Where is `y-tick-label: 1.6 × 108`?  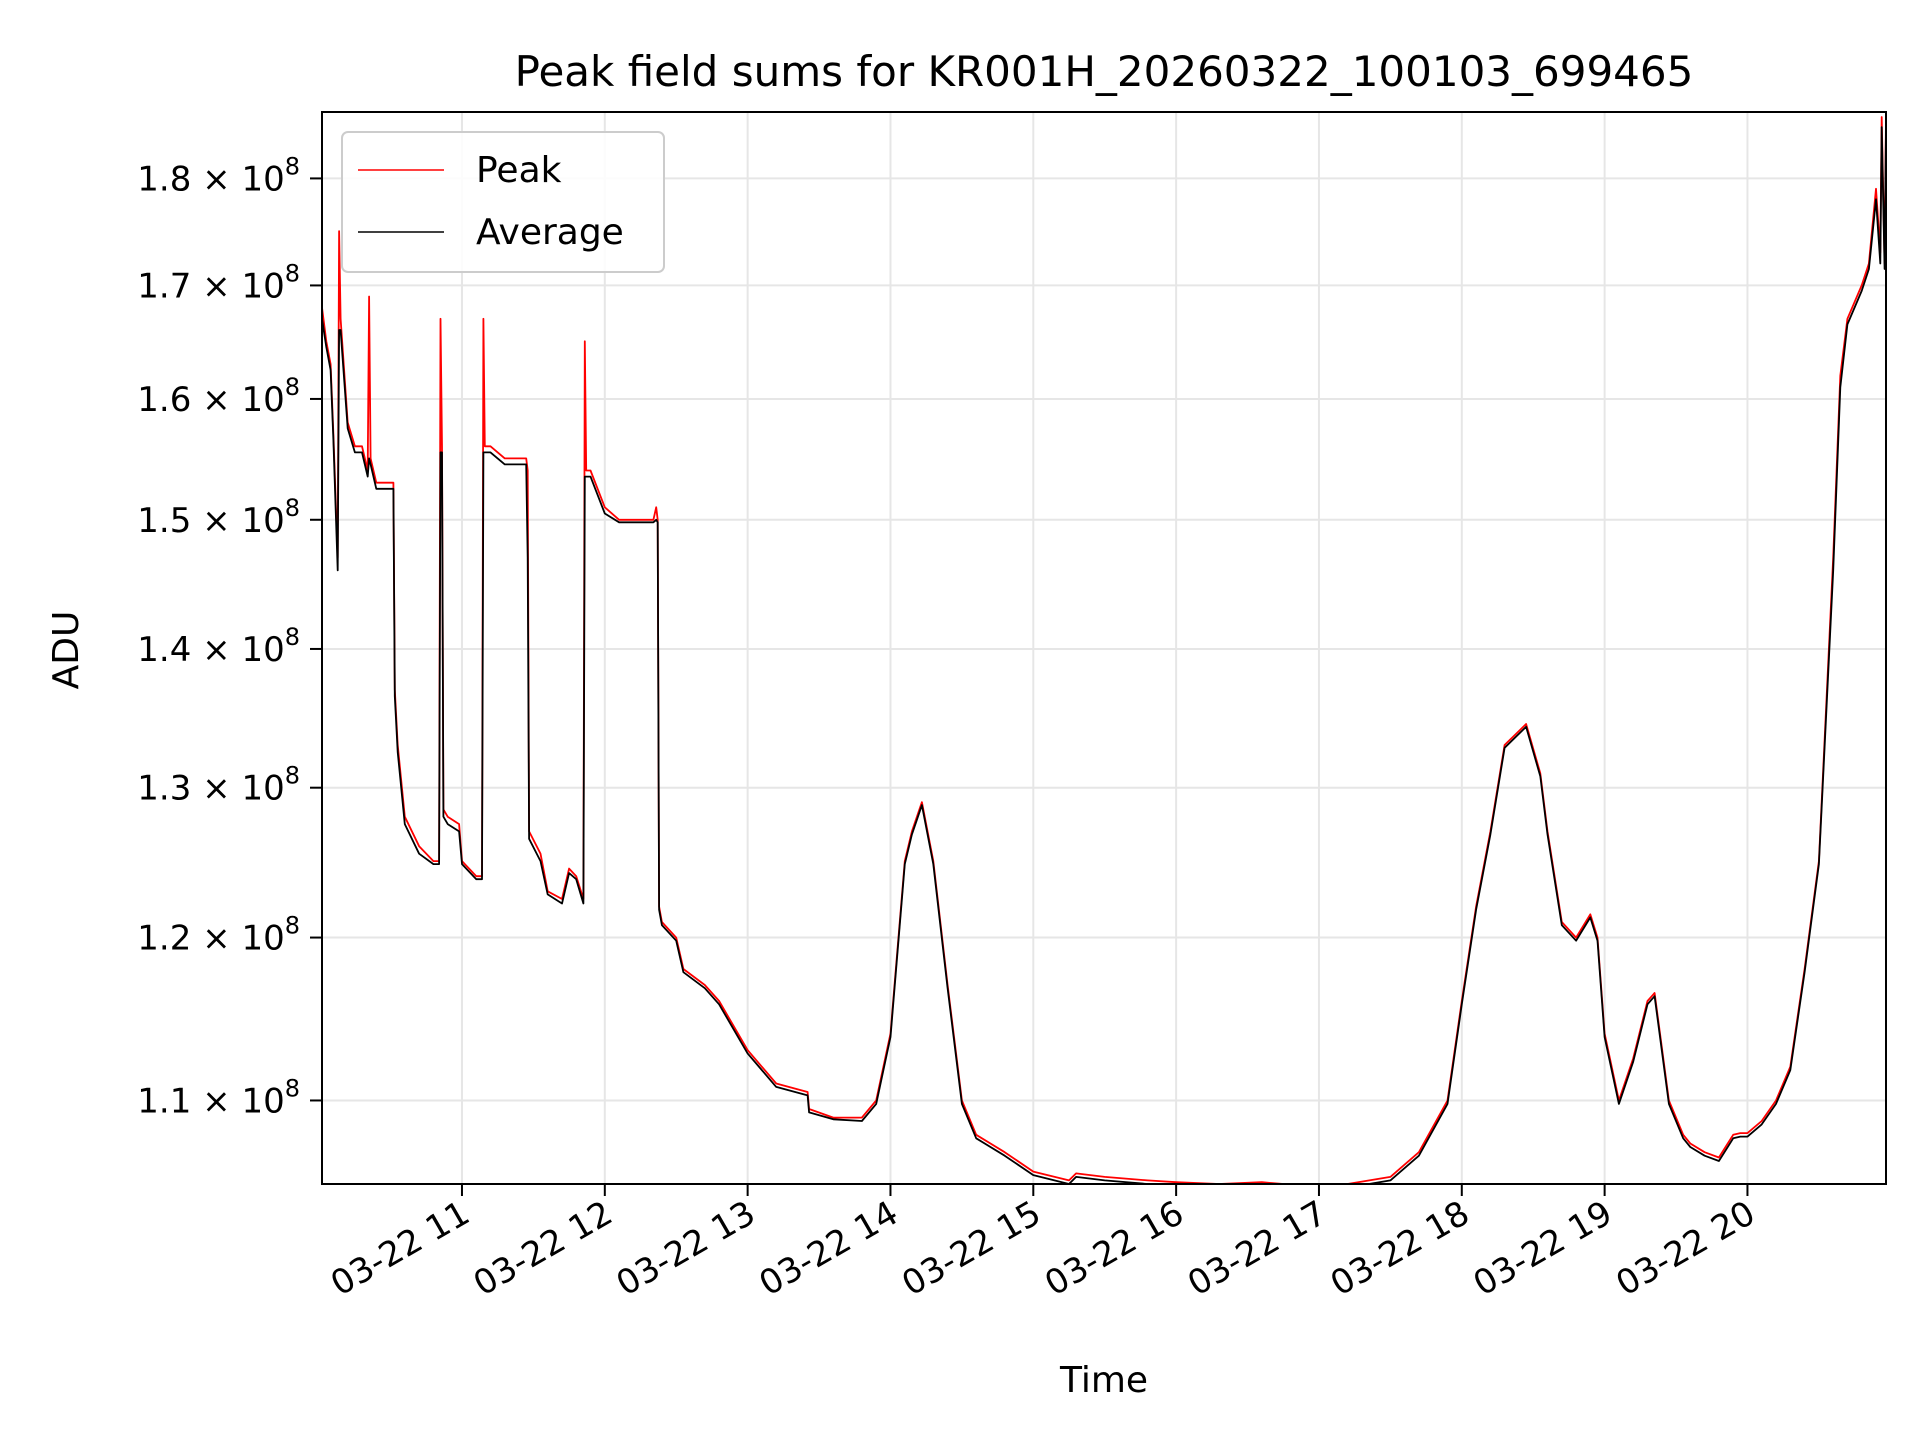
y-tick-label: 1.6 × 108 is located at coordinates (218, 396).